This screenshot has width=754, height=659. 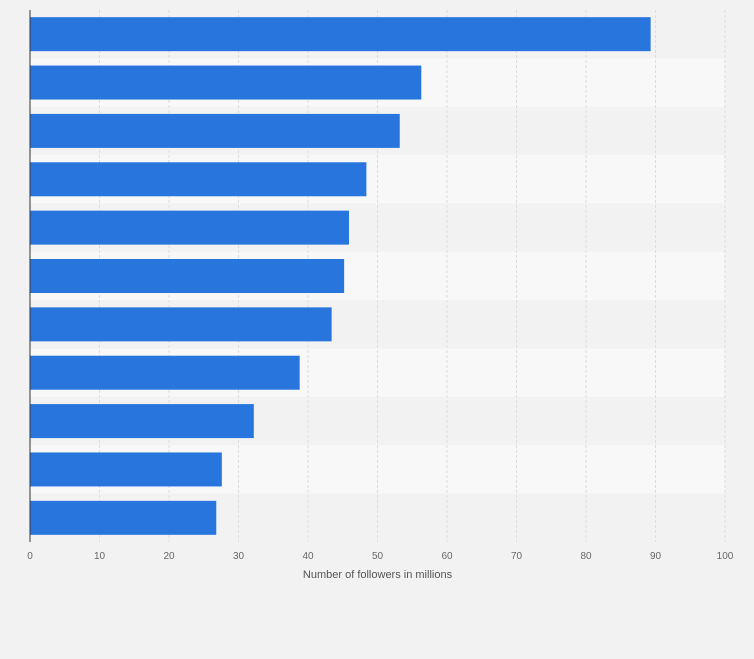 I want to click on x-tick-label: 90, so click(x=656, y=556).